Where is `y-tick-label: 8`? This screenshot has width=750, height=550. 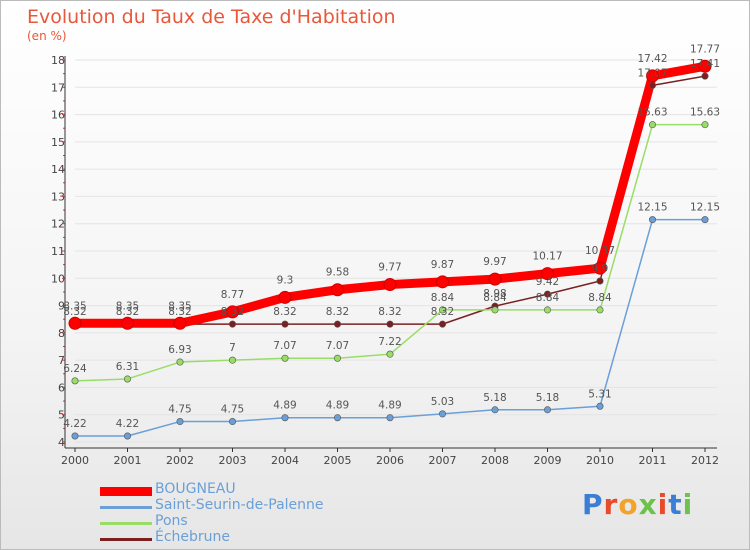
y-tick-label: 8 is located at coordinates (61, 333).